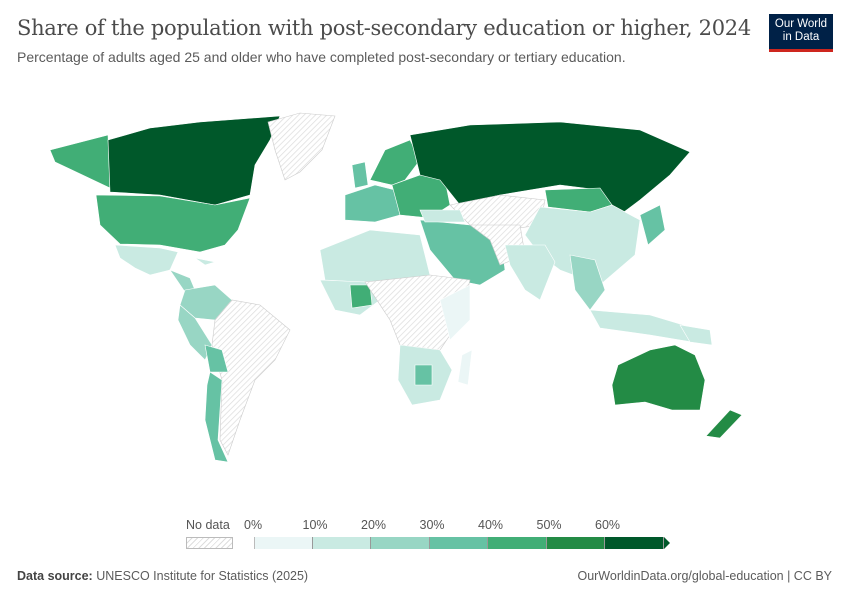 The width and height of the screenshot is (850, 600). What do you see at coordinates (801, 37) in the screenshot?
I see `logo-line-2: in Data` at bounding box center [801, 37].